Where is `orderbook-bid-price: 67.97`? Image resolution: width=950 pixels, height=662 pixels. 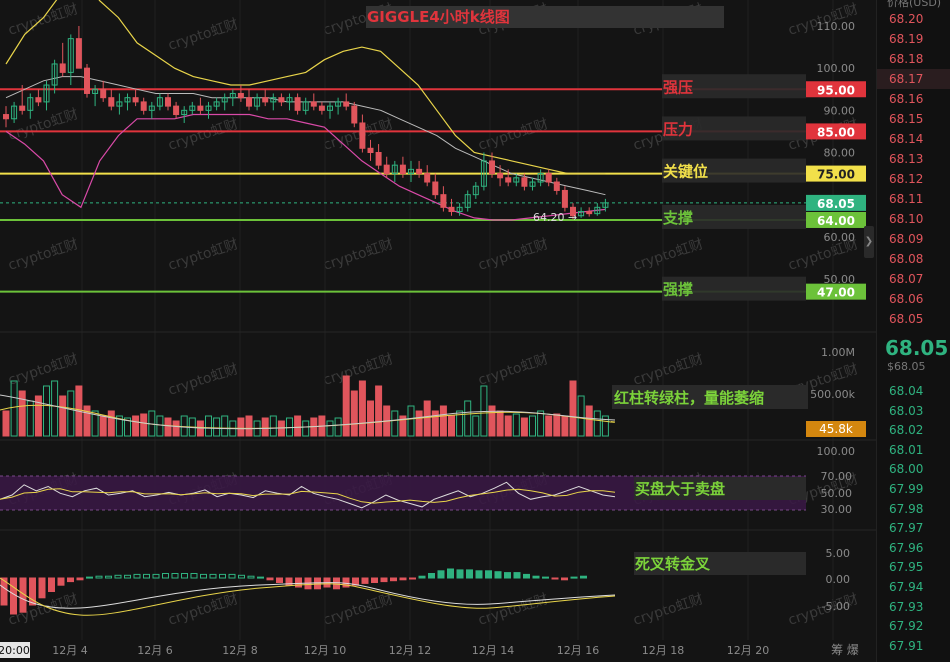
orderbook-bid-price: 67.97 is located at coordinates (906, 528).